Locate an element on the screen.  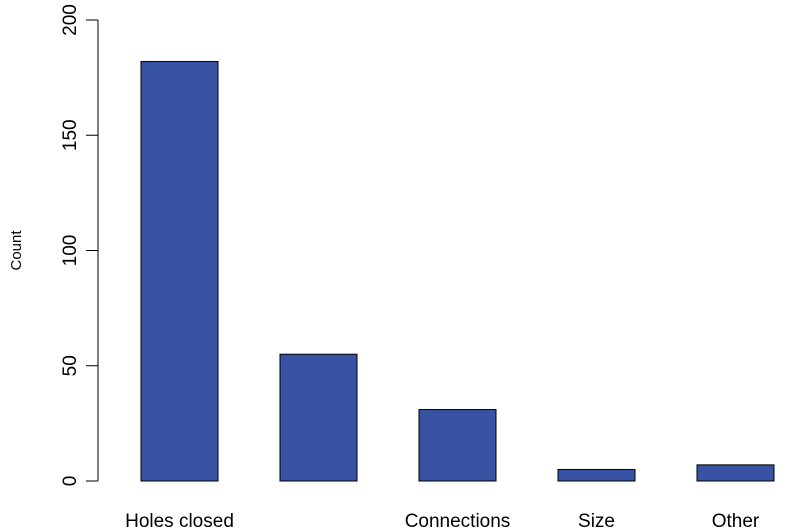
x-tick-label-0: Holes closed is located at coordinates (179, 520).